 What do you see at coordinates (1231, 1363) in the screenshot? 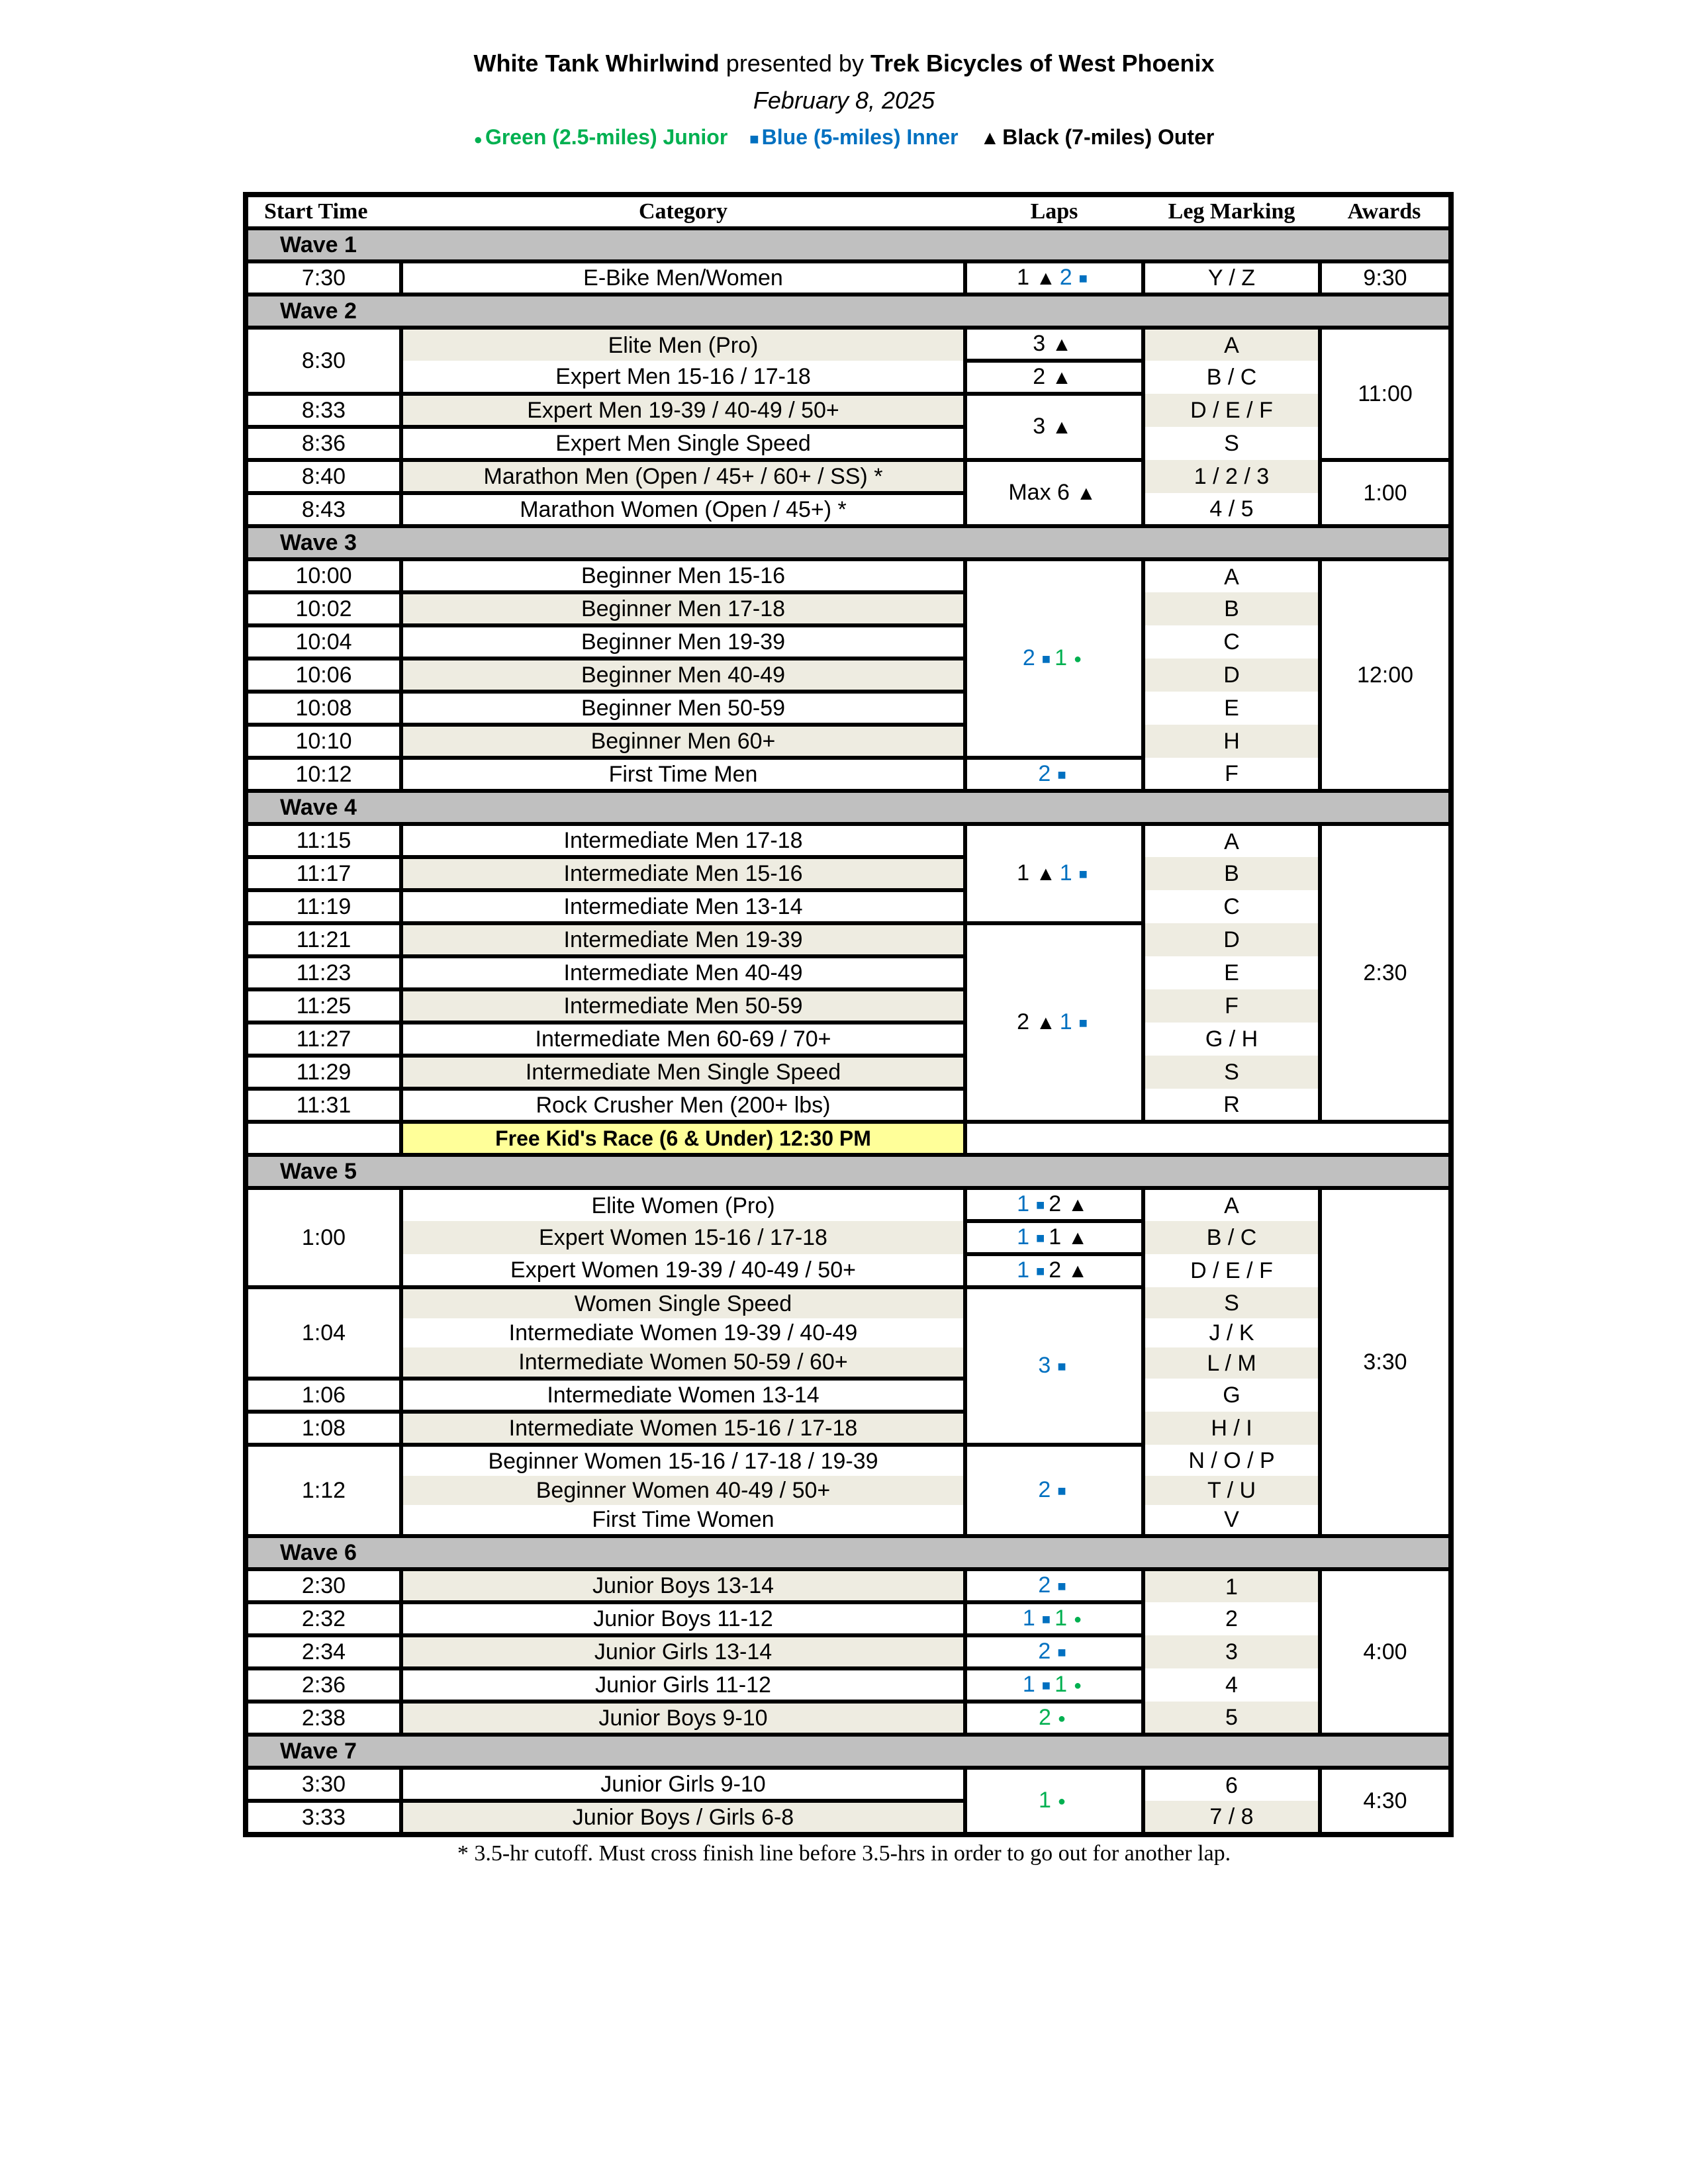
I see `leg-marking: L / M` at bounding box center [1231, 1363].